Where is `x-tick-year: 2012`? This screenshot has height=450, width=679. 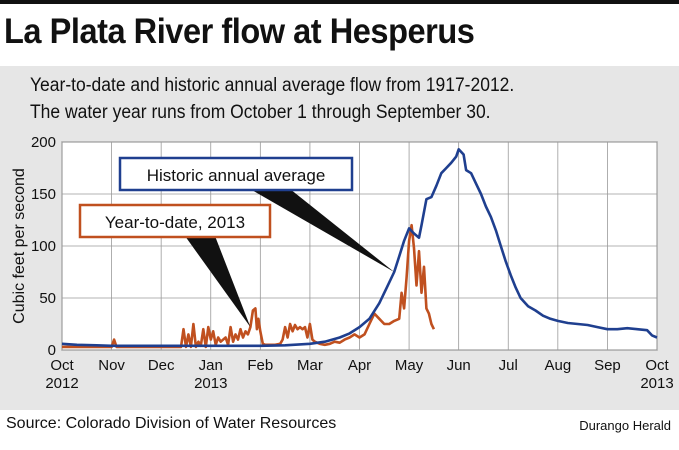 x-tick-year: 2012 is located at coordinates (61, 383).